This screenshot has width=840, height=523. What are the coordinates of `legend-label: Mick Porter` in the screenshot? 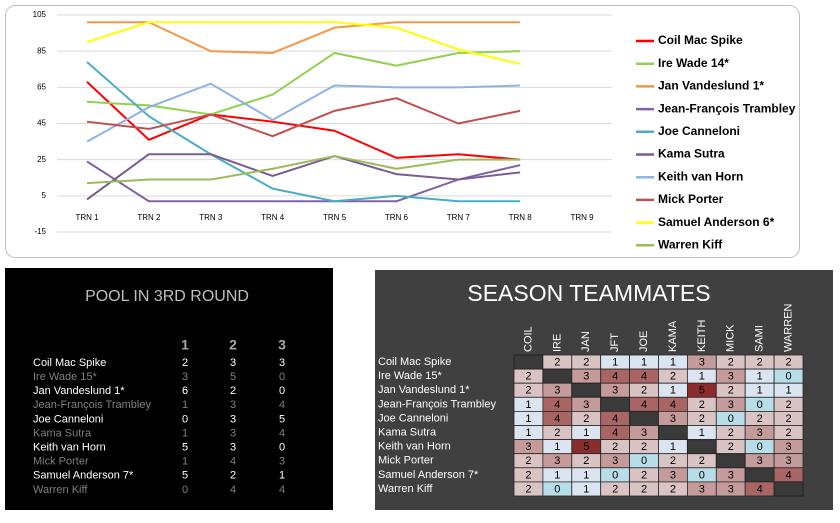 It's located at (691, 199).